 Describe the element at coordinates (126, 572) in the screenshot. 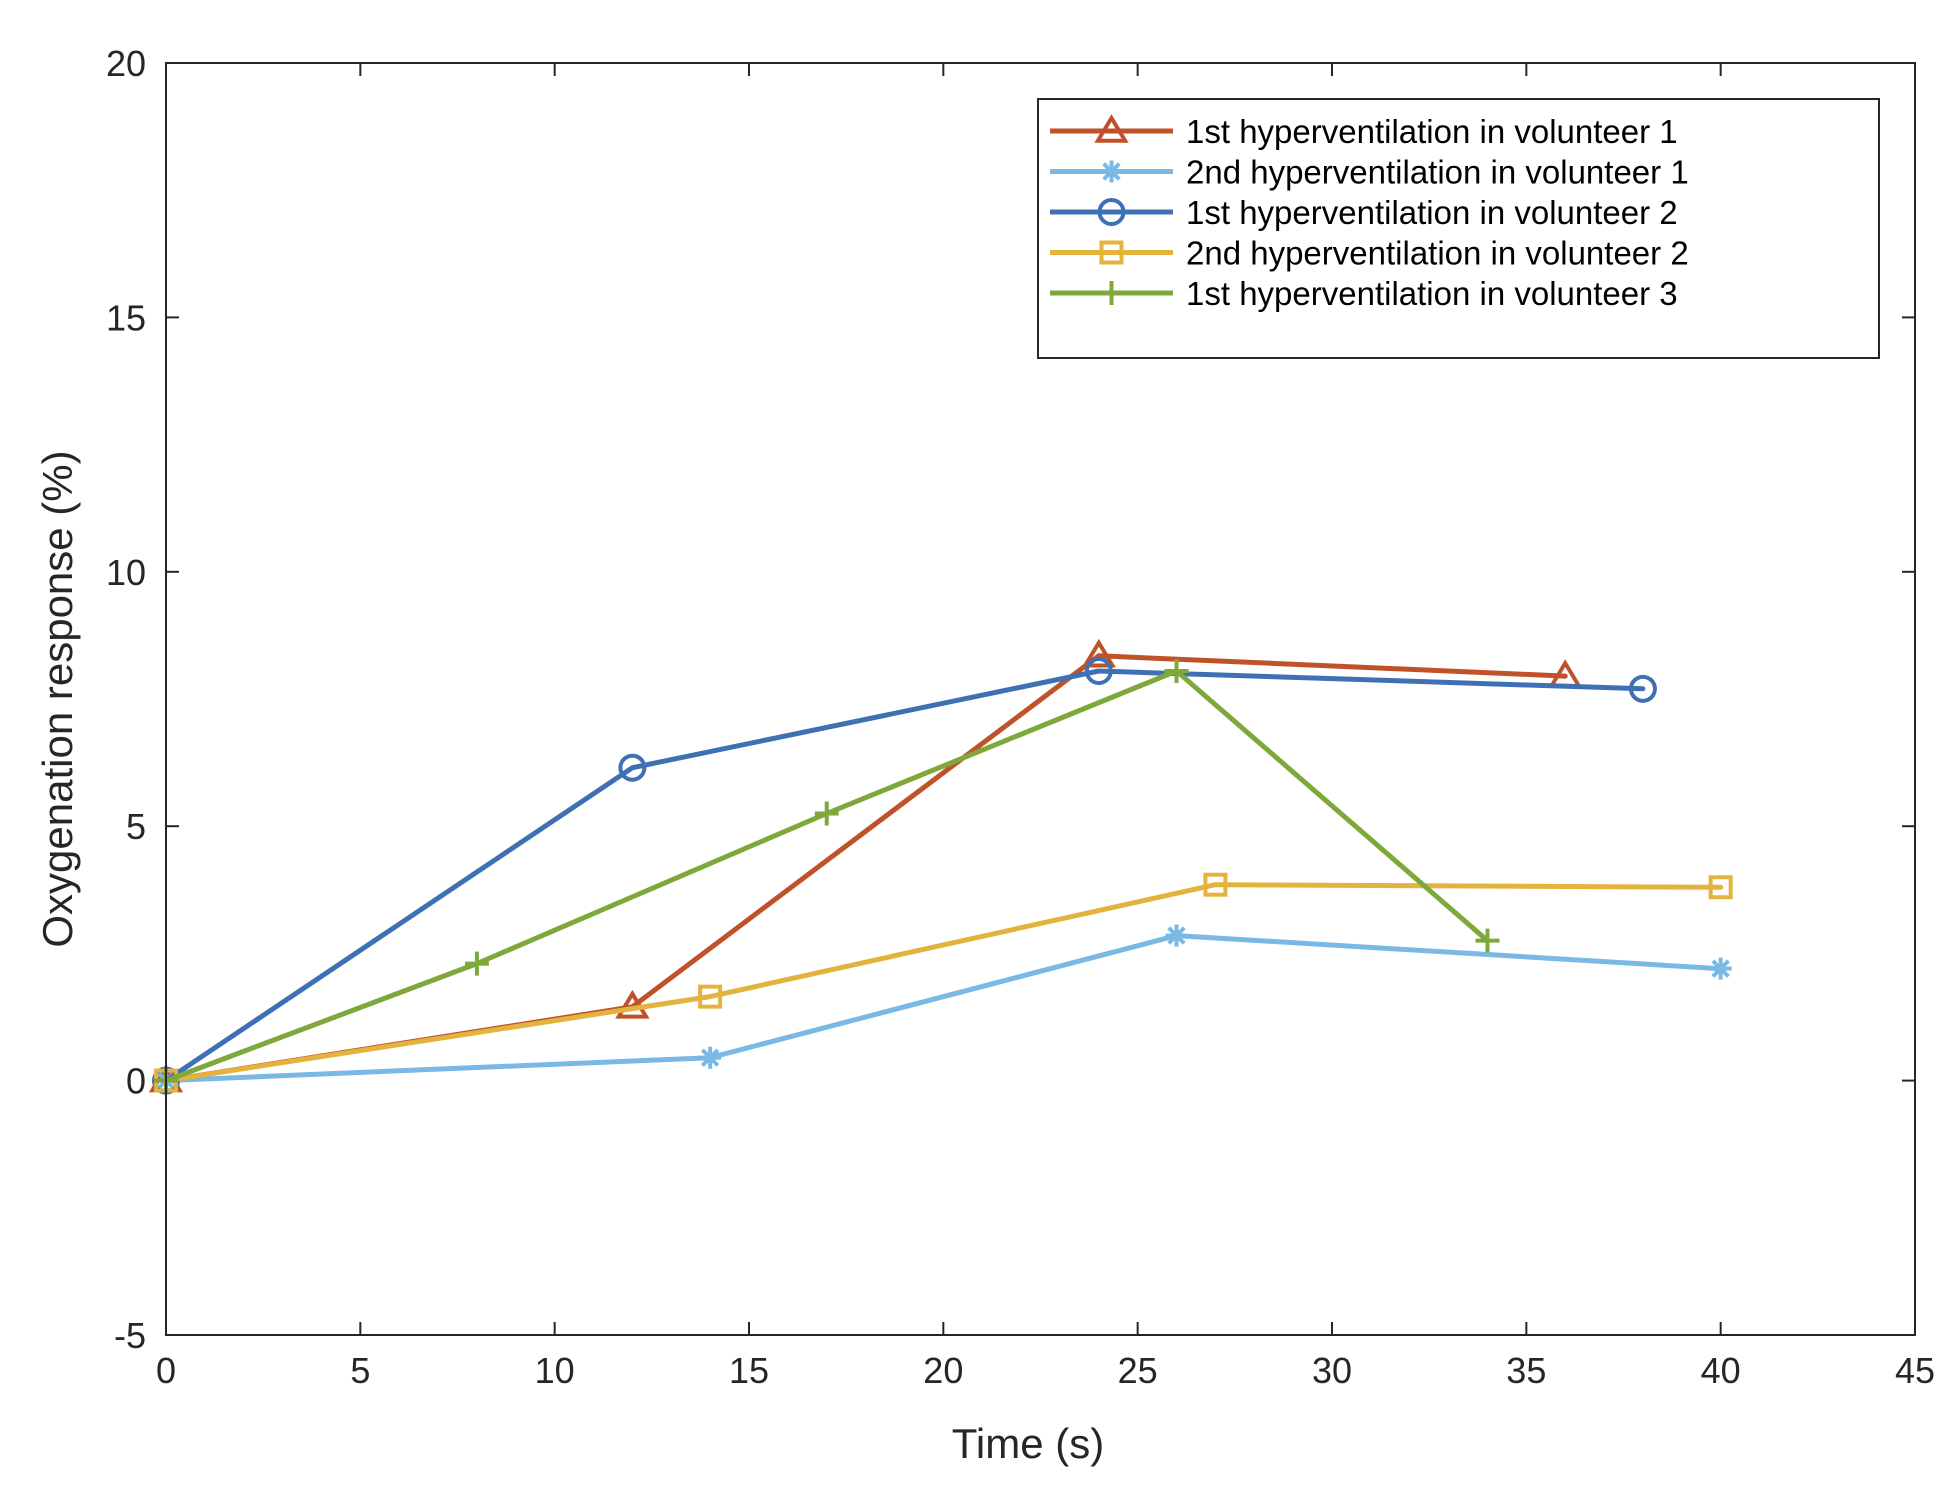

I see `y-tick-label: 10` at that location.